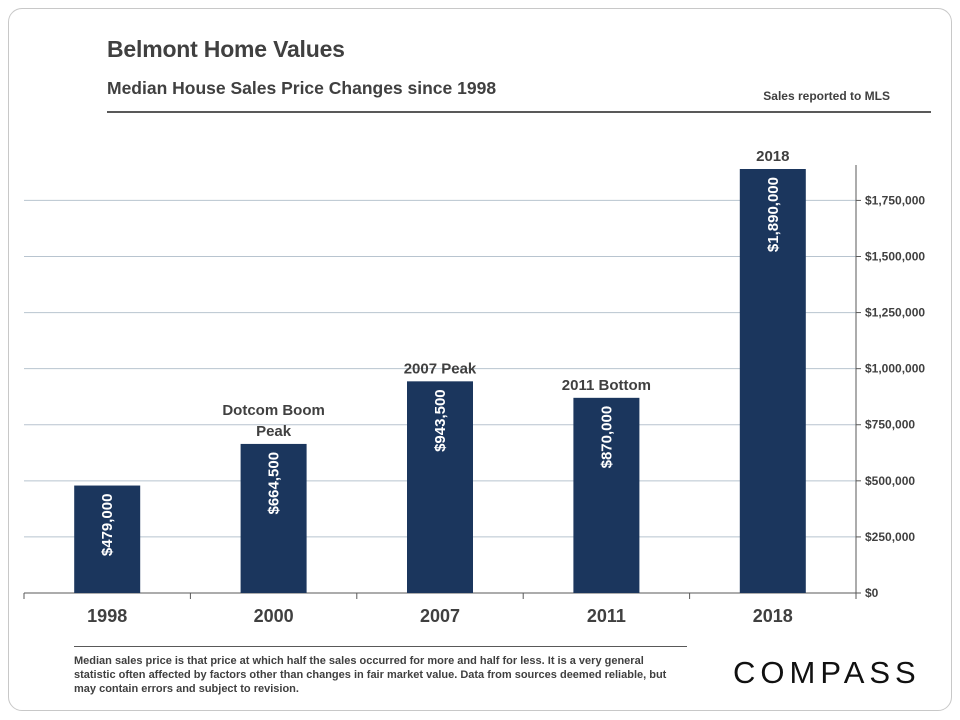 This screenshot has height=720, width=960. What do you see at coordinates (519, 112) in the screenshot?
I see `header-divider` at bounding box center [519, 112].